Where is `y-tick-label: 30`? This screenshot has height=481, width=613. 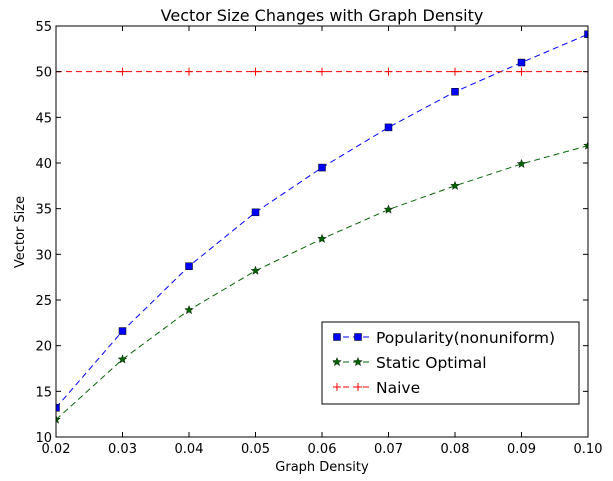 y-tick-label: 30 is located at coordinates (43, 255).